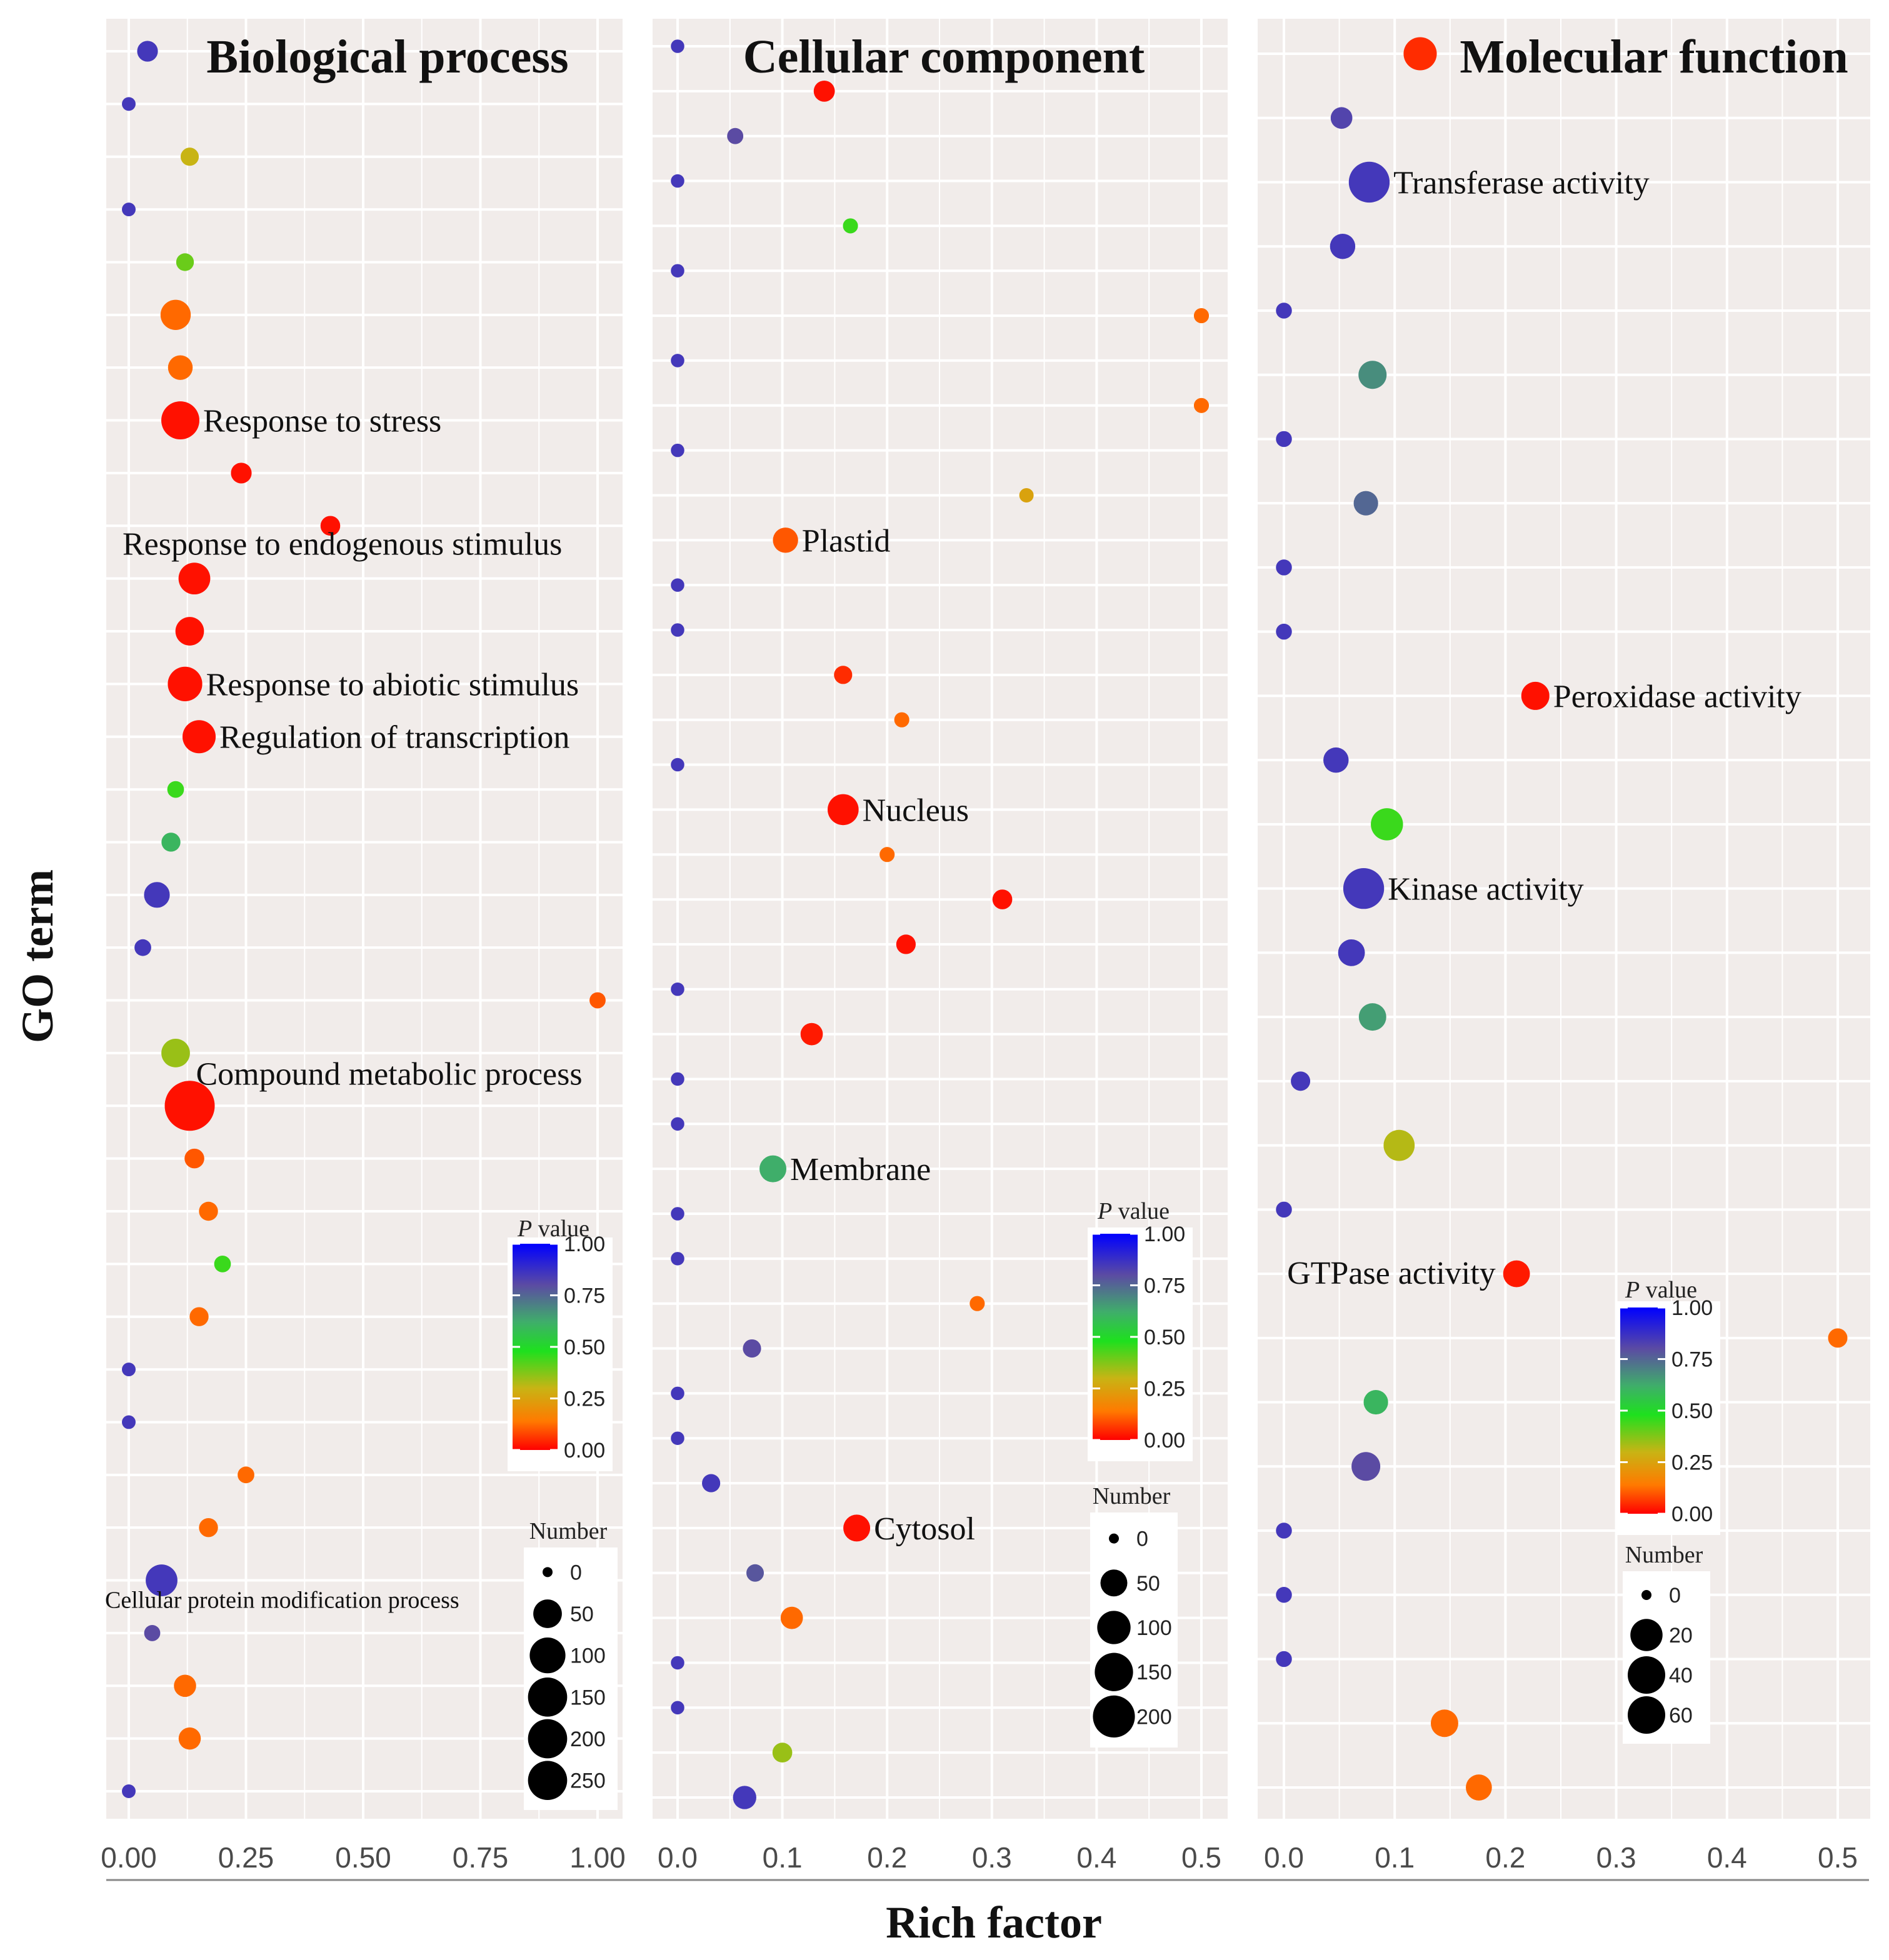 The image size is (1889, 1960). Describe the element at coordinates (783, 1857) in the screenshot. I see `x-tick-label: 0.1` at that location.